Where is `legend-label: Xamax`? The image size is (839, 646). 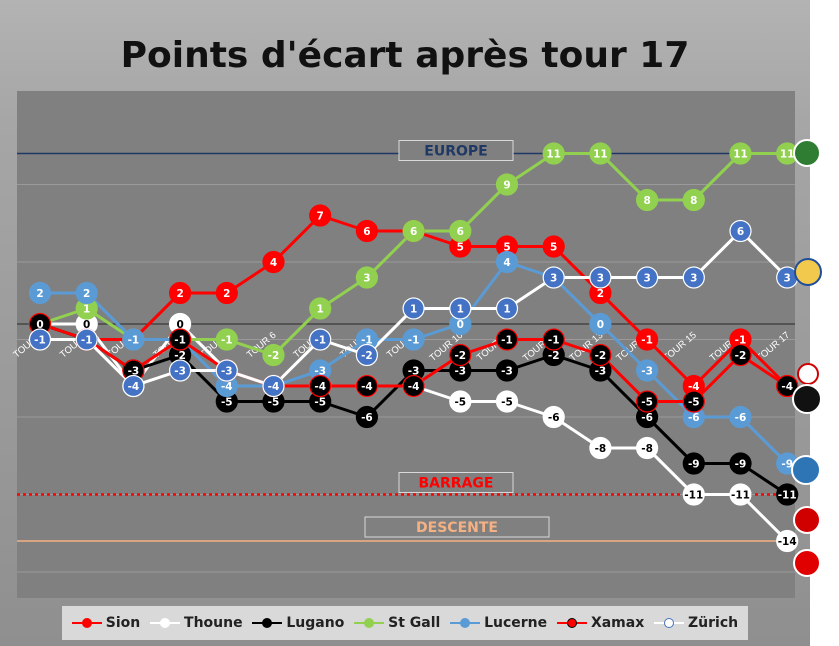 legend-label: Xamax is located at coordinates (617, 623).